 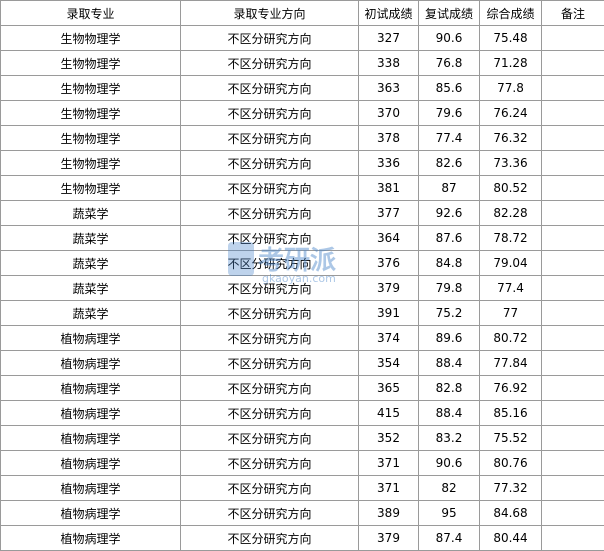 I want to click on table-cell: 71.28, so click(x=511, y=63).